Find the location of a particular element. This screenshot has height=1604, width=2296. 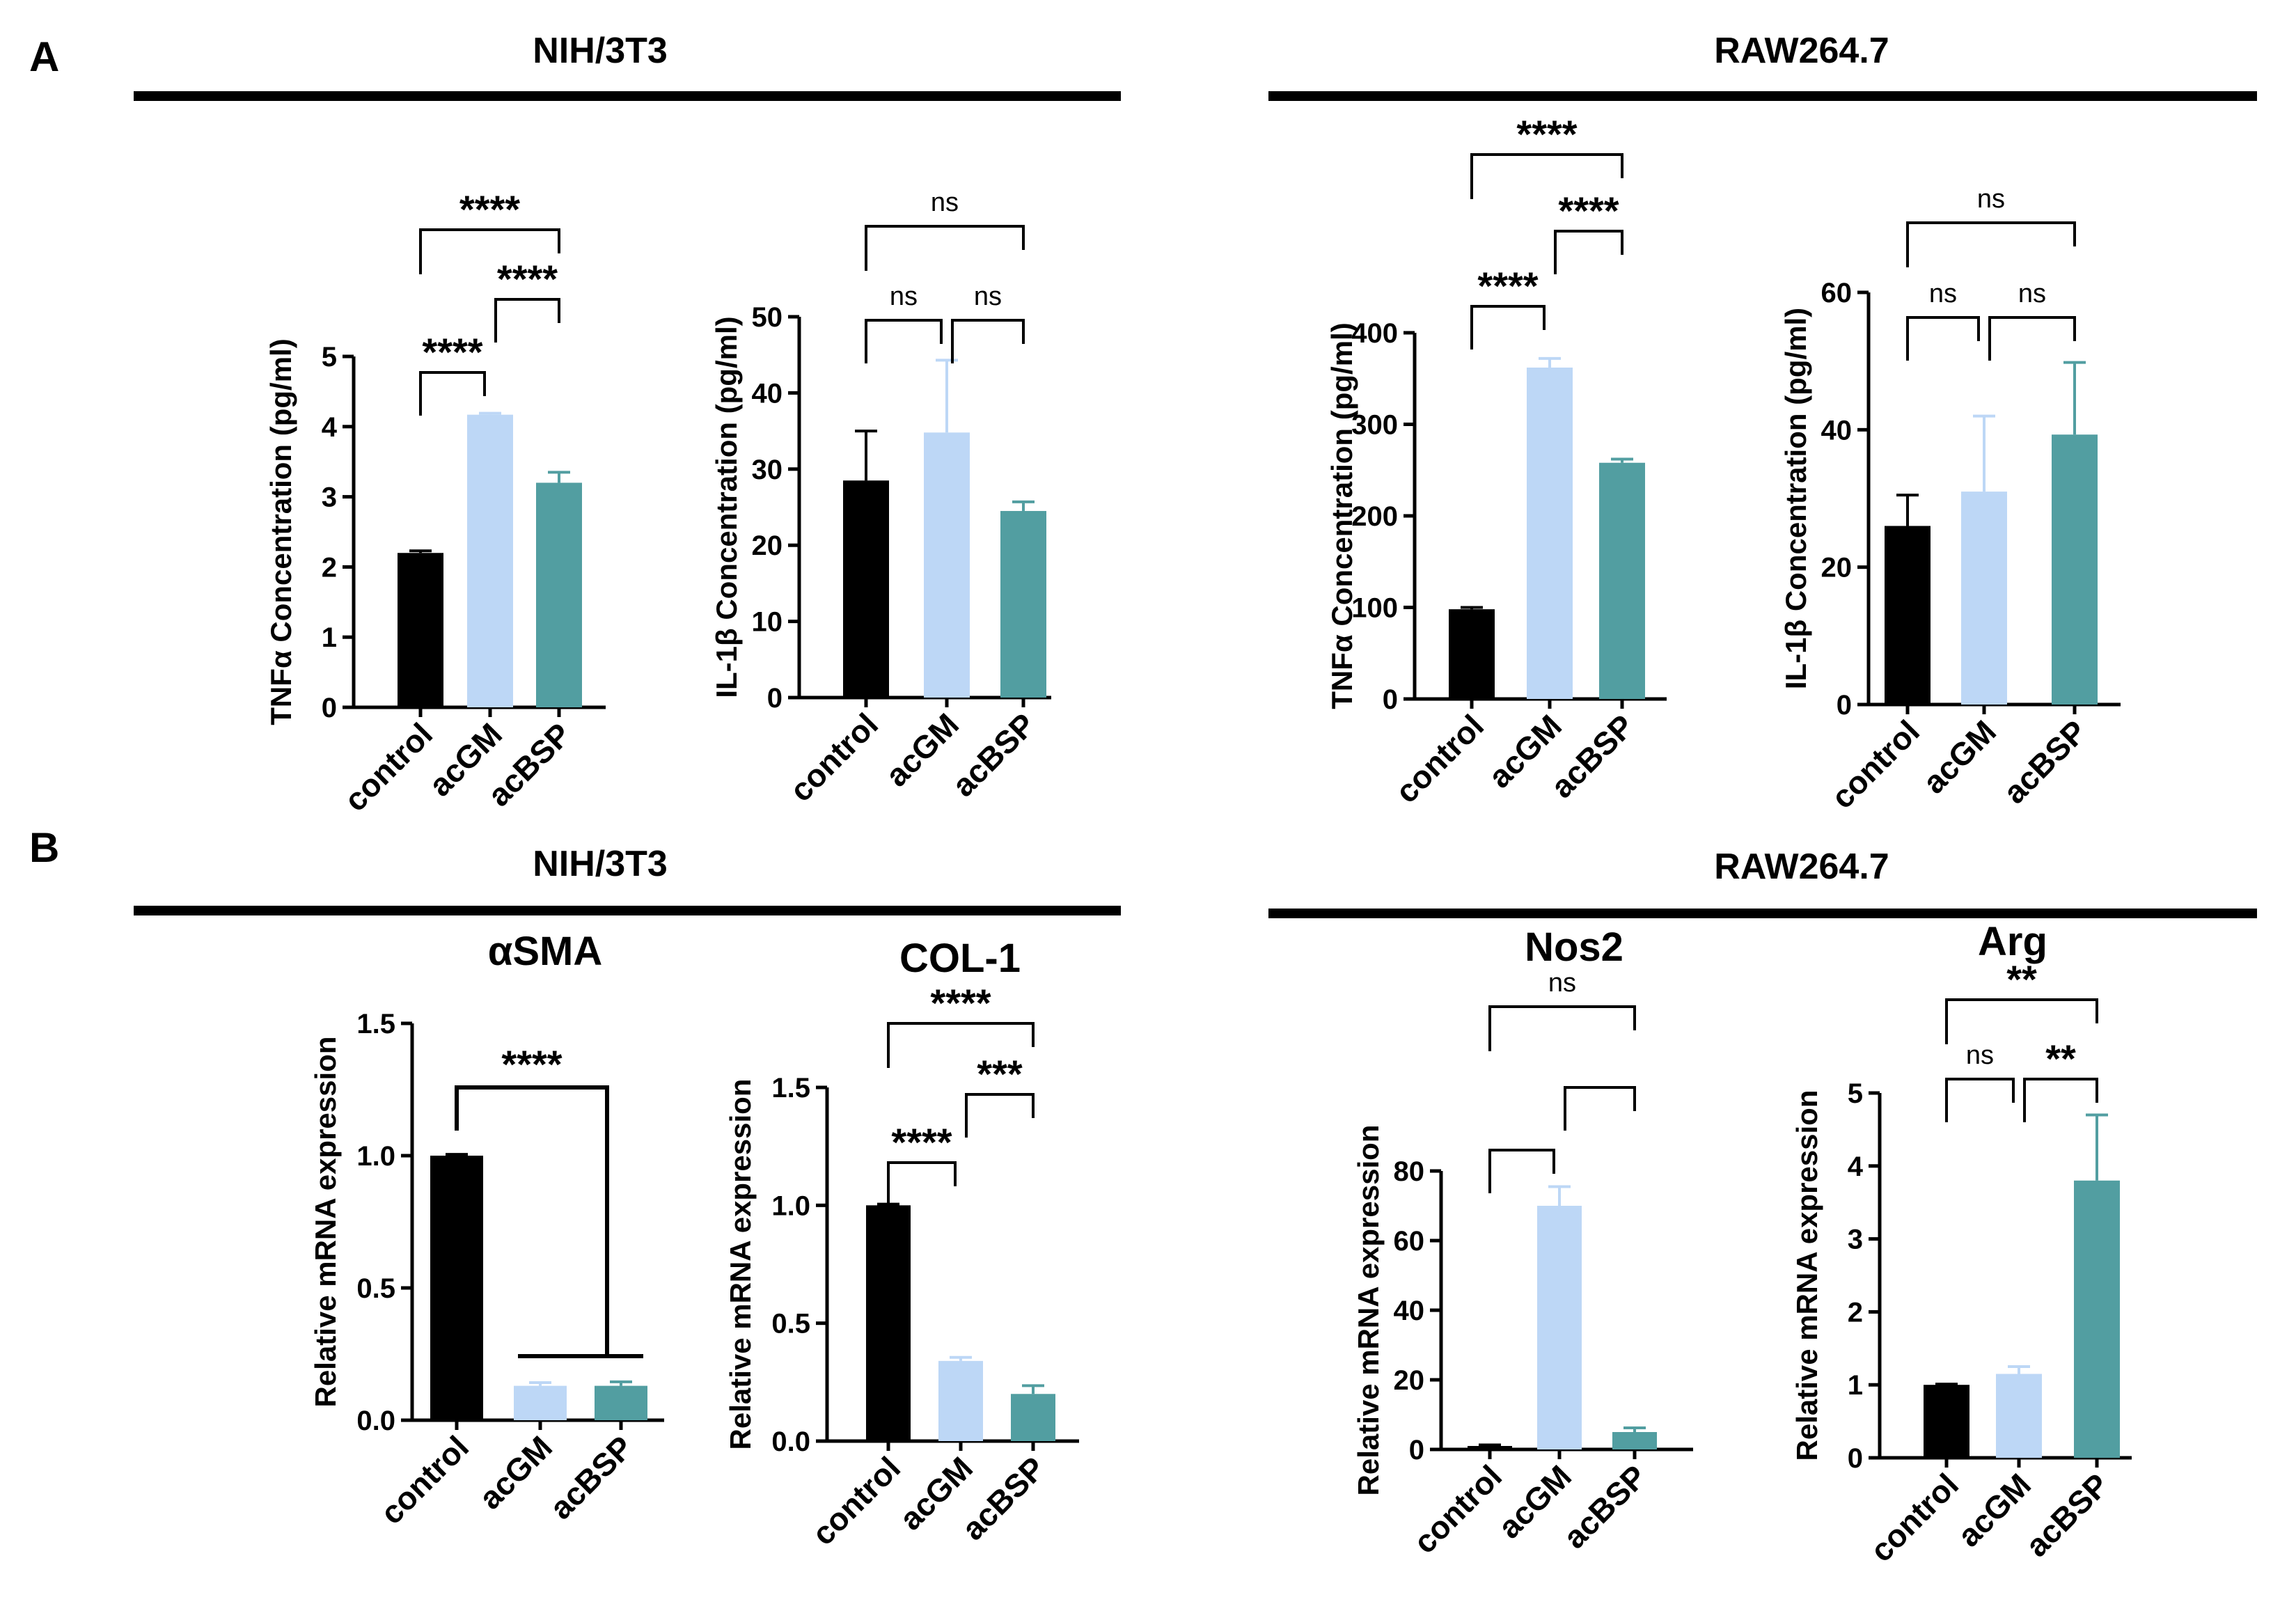

y-tick-label: 60 is located at coordinates (1409, 1241).